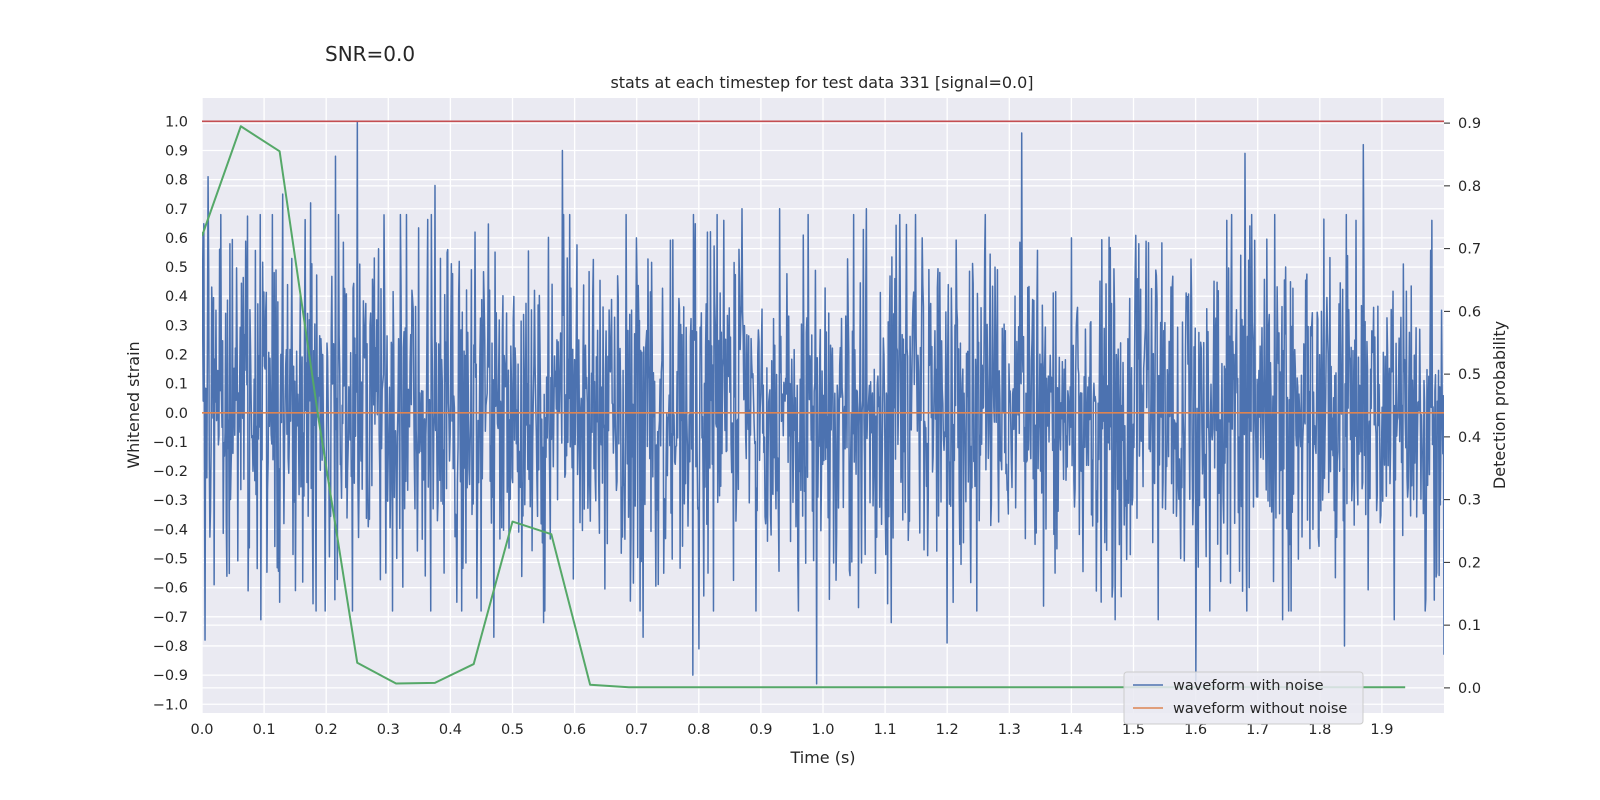  I want to click on y2-tick-label: 0.3, so click(1469, 501).